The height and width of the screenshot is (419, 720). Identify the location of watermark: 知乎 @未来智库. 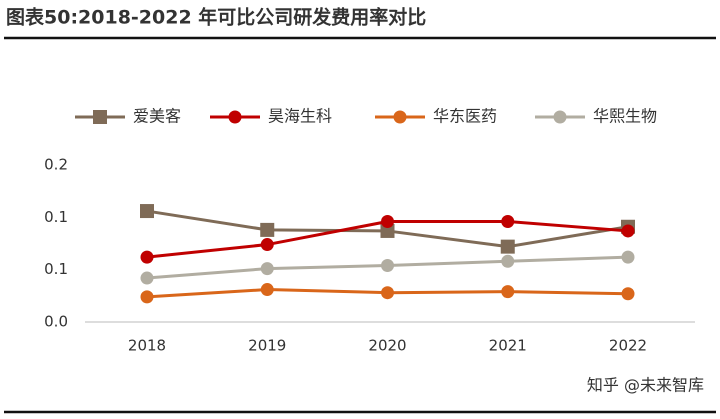
(645, 385).